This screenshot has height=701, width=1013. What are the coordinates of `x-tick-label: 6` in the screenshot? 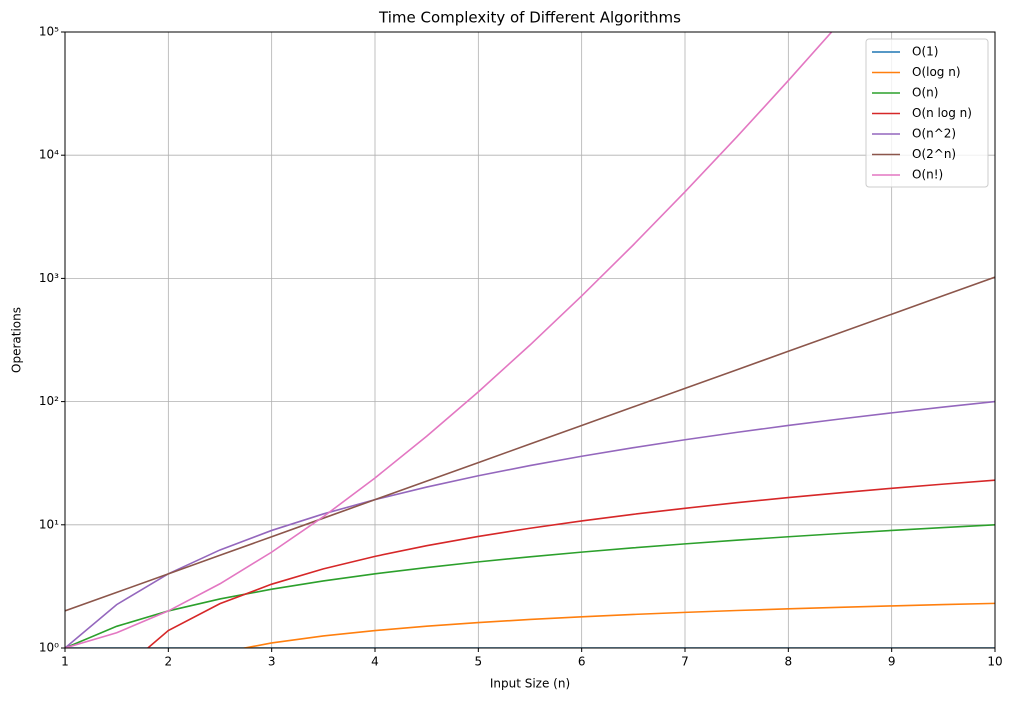 It's located at (582, 662).